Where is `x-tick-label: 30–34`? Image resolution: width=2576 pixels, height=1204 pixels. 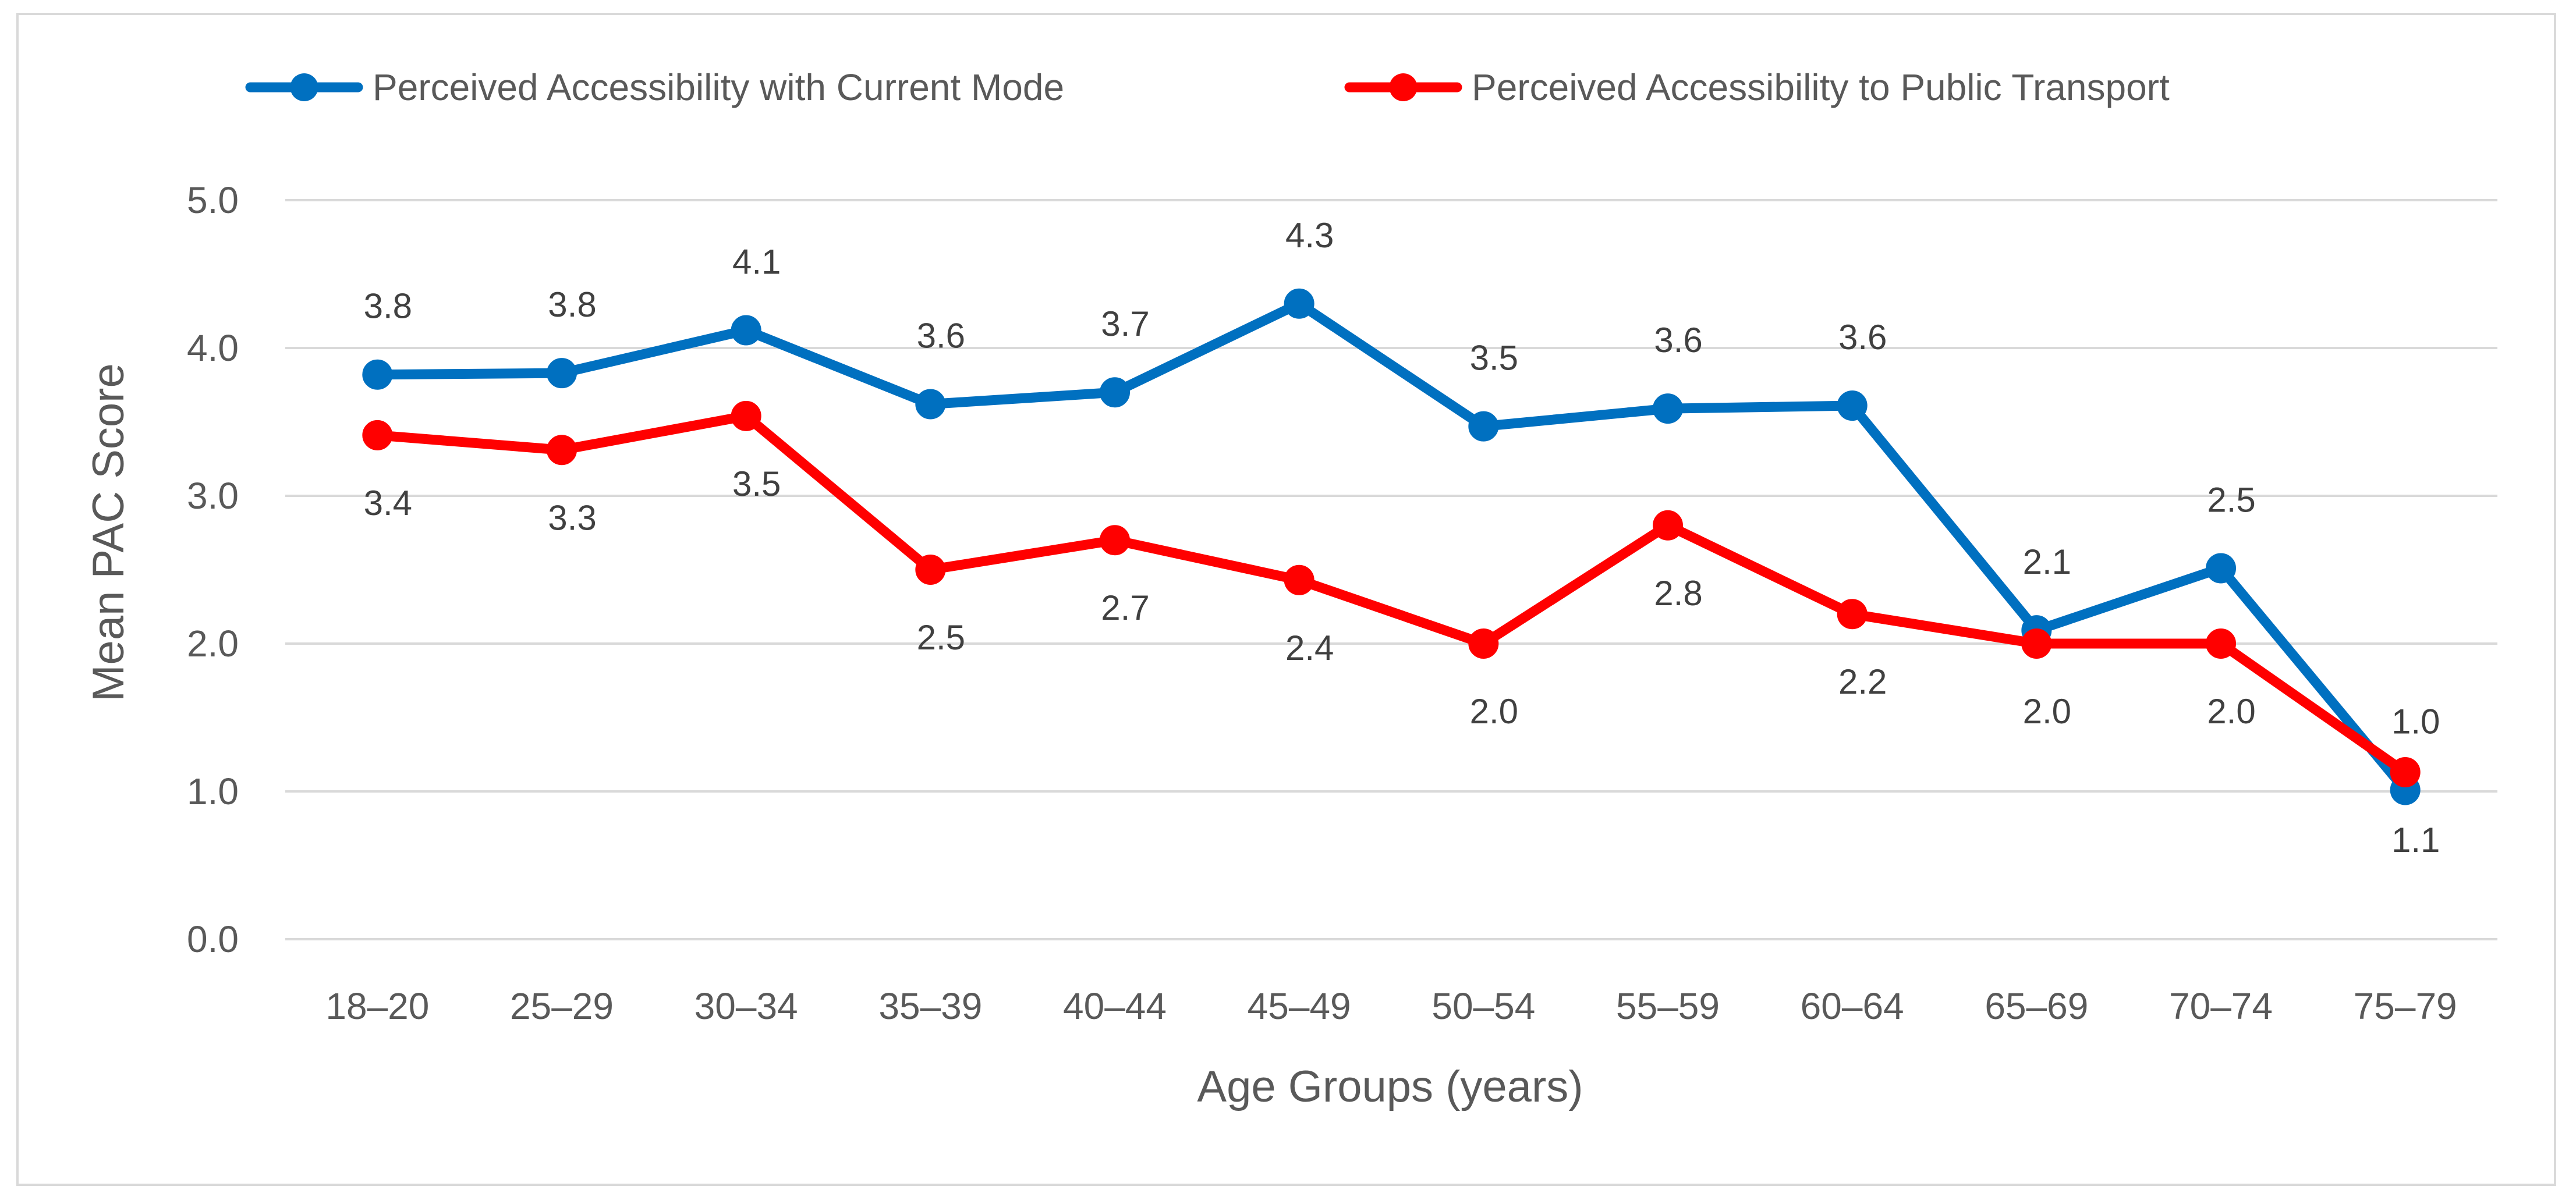
x-tick-label: 30–34 is located at coordinates (746, 1006).